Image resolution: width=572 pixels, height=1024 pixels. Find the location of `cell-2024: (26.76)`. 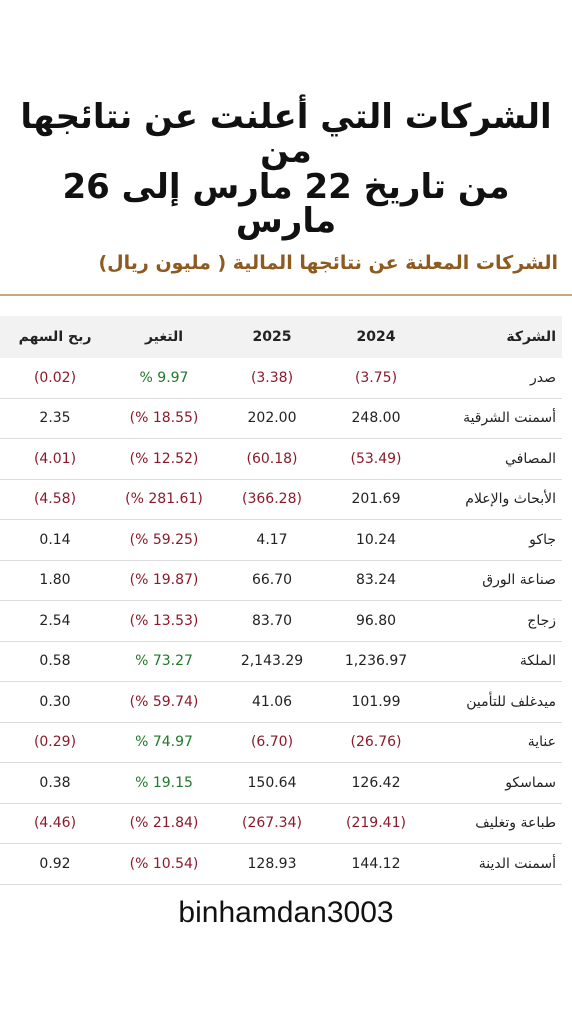

cell-2024: (26.76) is located at coordinates (376, 742).